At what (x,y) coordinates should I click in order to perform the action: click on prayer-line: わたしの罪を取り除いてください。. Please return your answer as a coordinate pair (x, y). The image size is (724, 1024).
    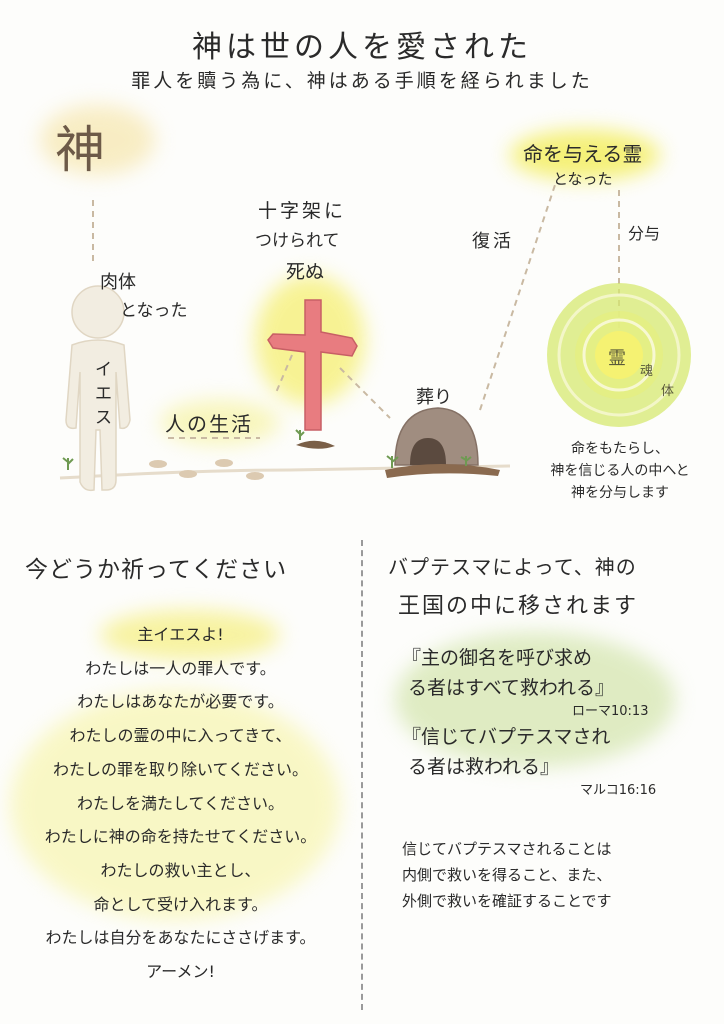
    Looking at the image, I should click on (180, 769).